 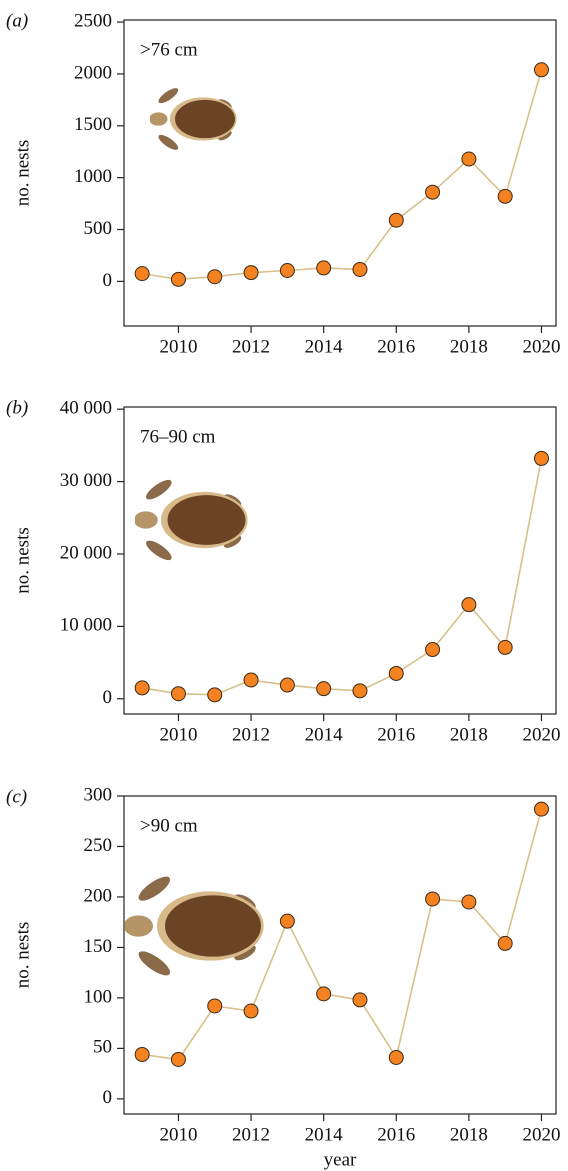 What do you see at coordinates (86, 552) in the screenshot?
I see `y-tick-label: 20 000` at bounding box center [86, 552].